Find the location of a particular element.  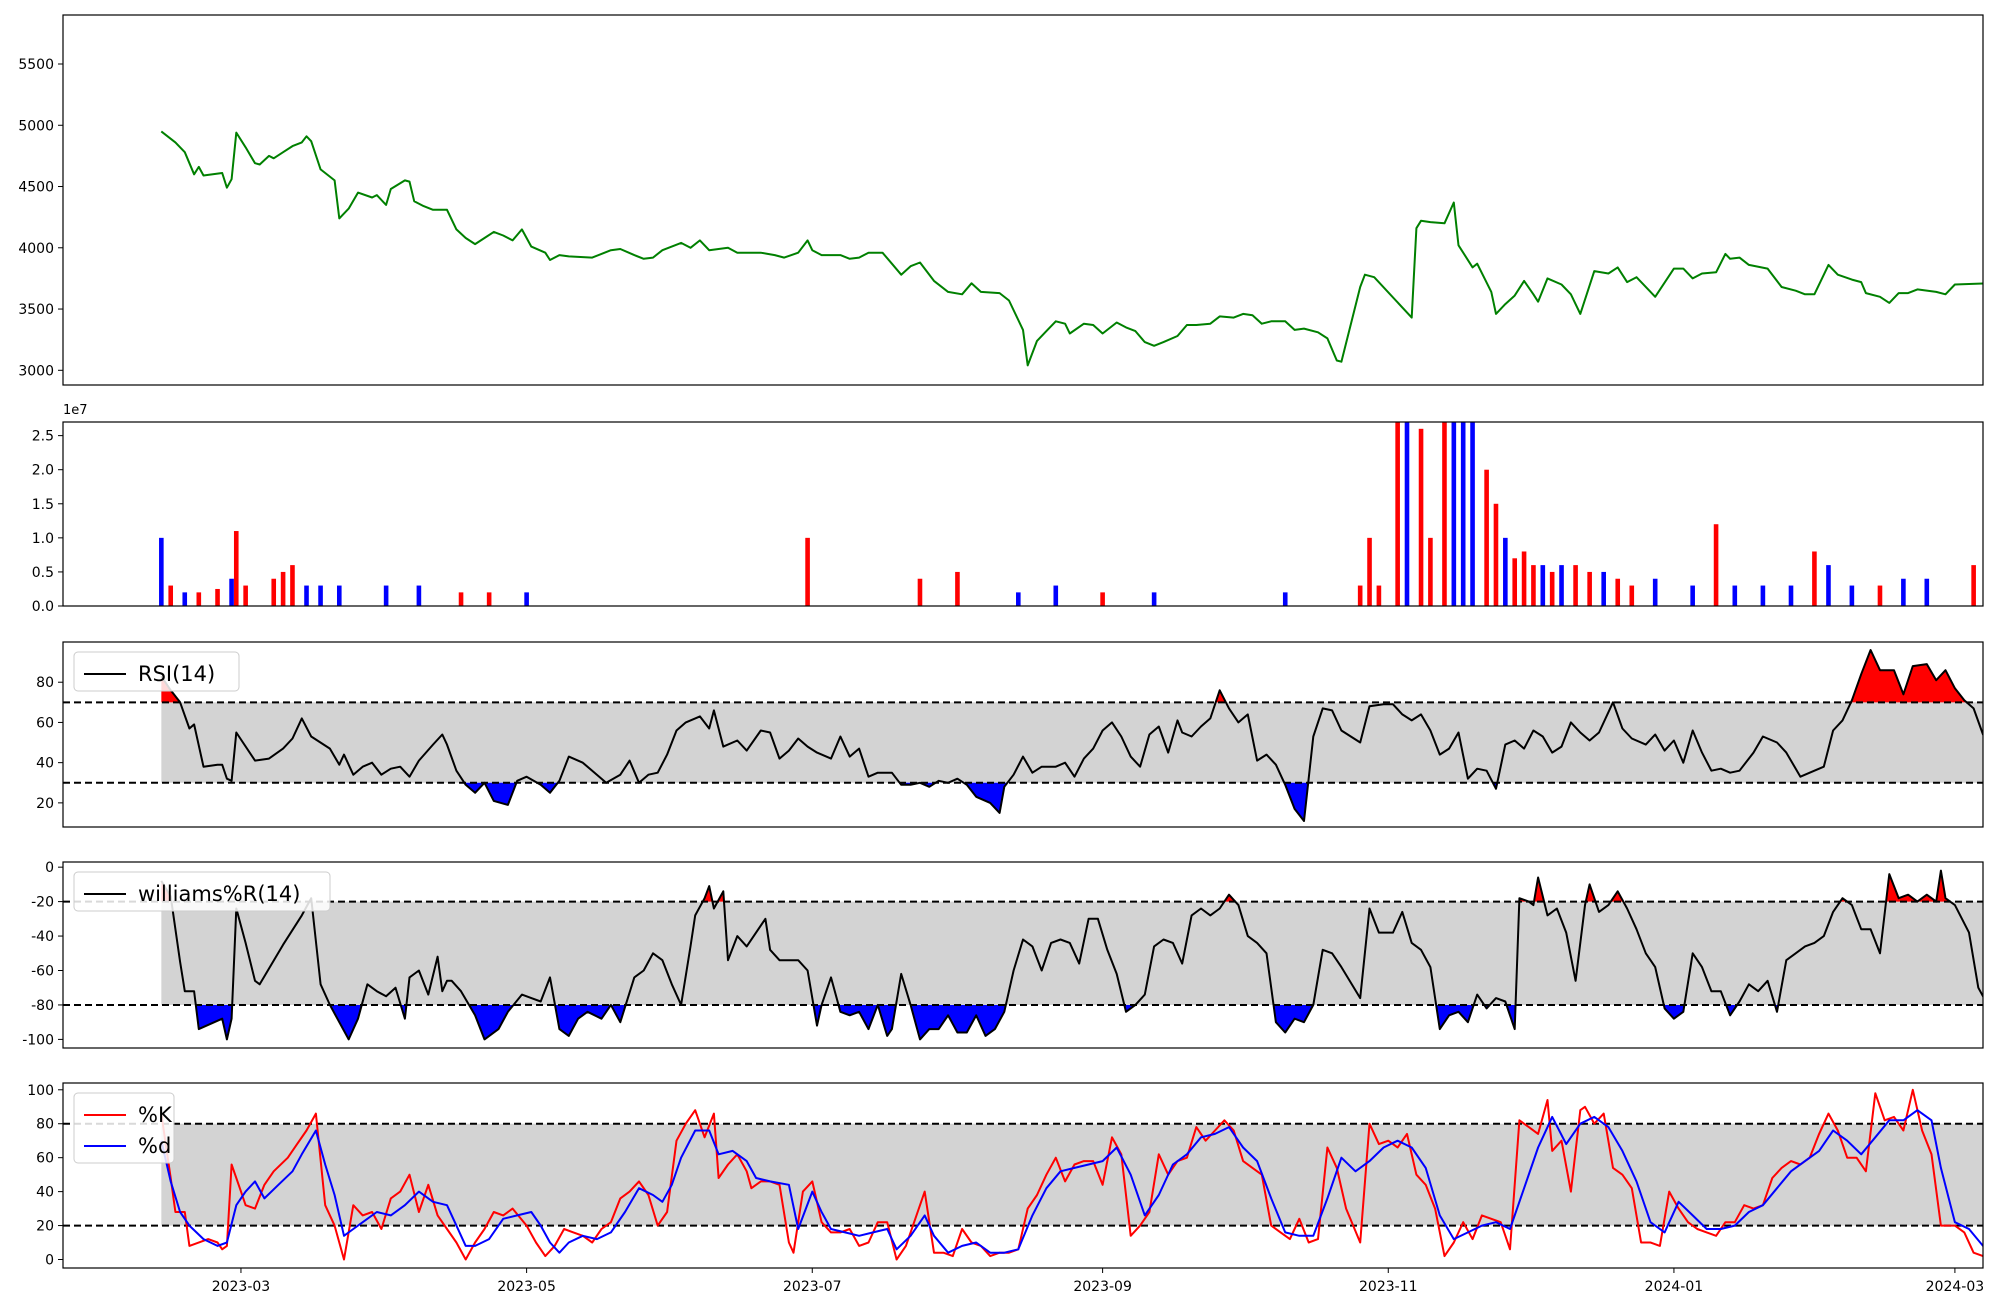

x-tick-label: 2023-07 is located at coordinates (812, 1287).